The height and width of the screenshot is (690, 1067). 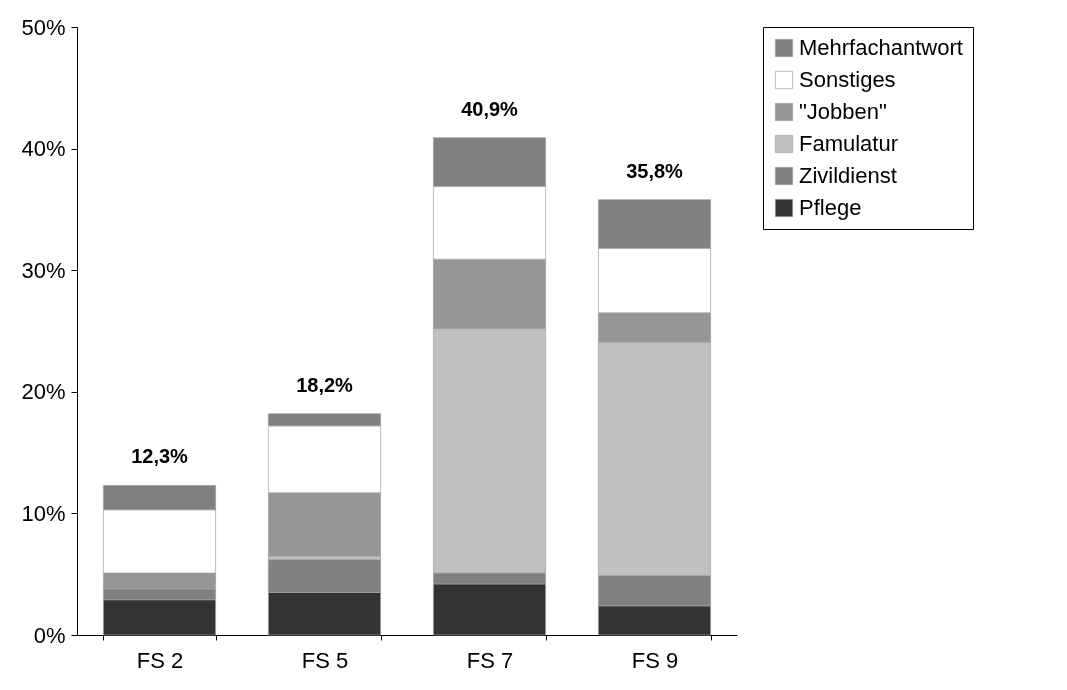 What do you see at coordinates (160, 660) in the screenshot?
I see `x-tick-label: FS 2` at bounding box center [160, 660].